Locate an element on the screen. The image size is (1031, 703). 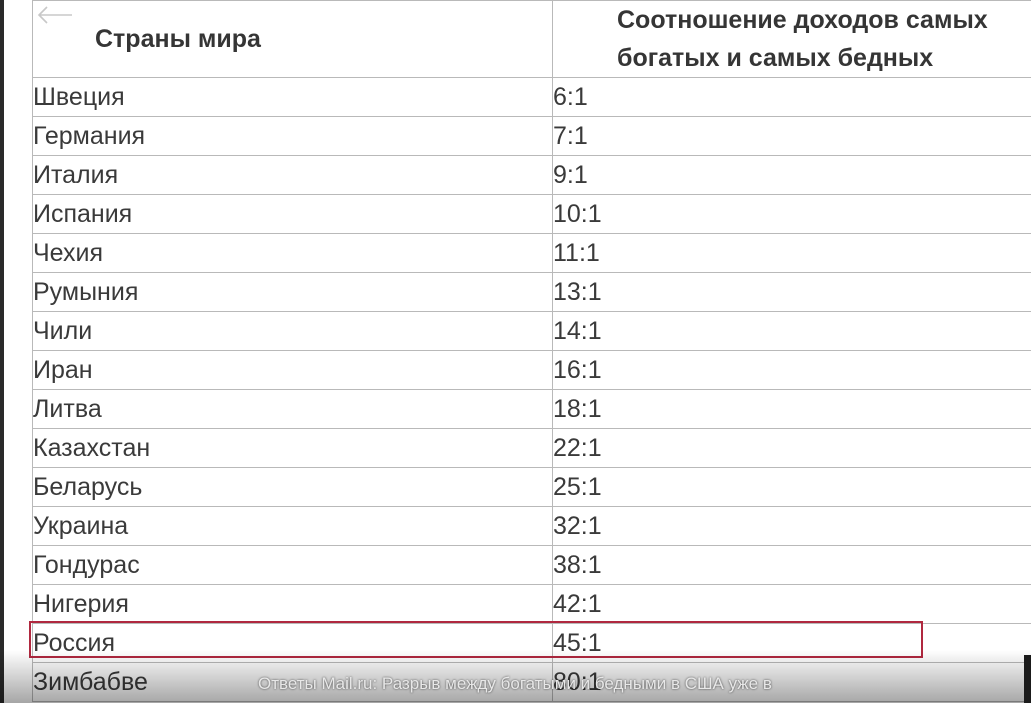
ratio-cell: 11:1 is located at coordinates (791, 253).